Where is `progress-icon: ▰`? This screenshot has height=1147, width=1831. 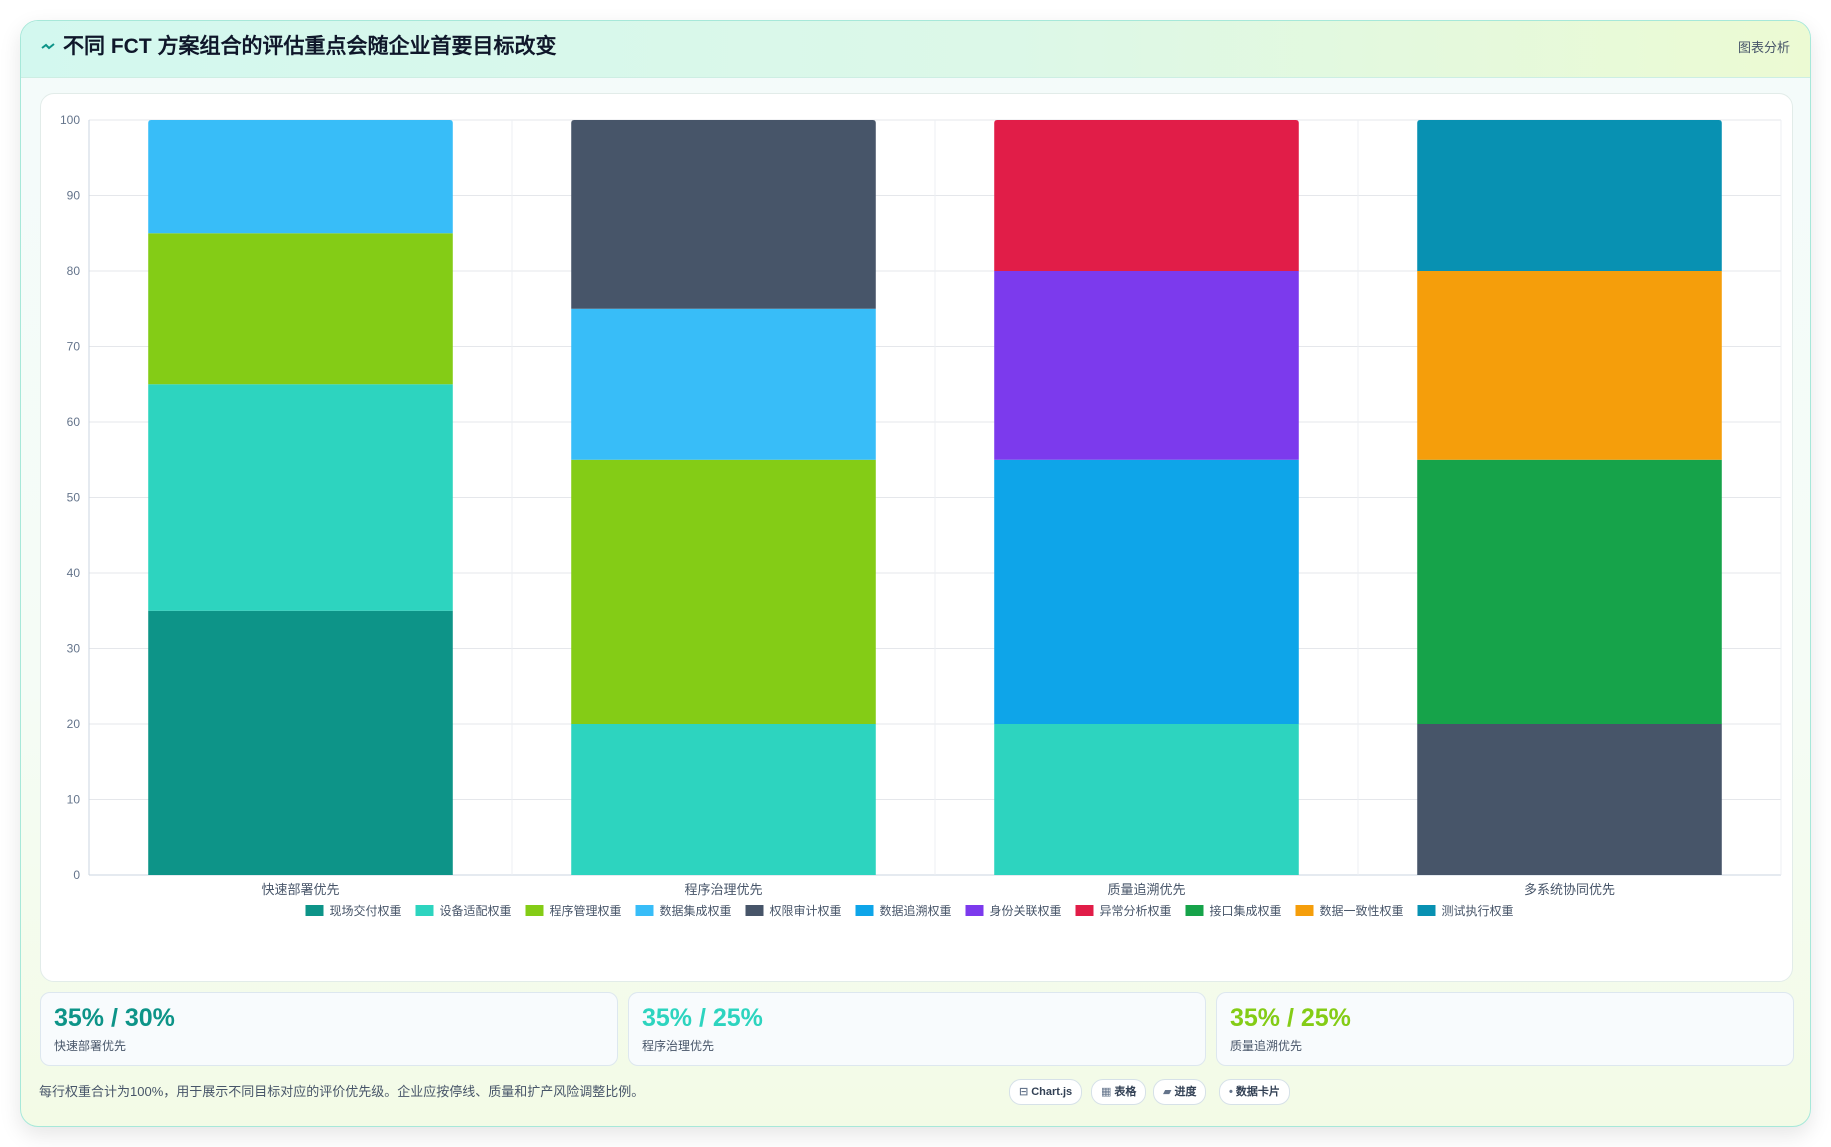
progress-icon: ▰ is located at coordinates (1167, 1092).